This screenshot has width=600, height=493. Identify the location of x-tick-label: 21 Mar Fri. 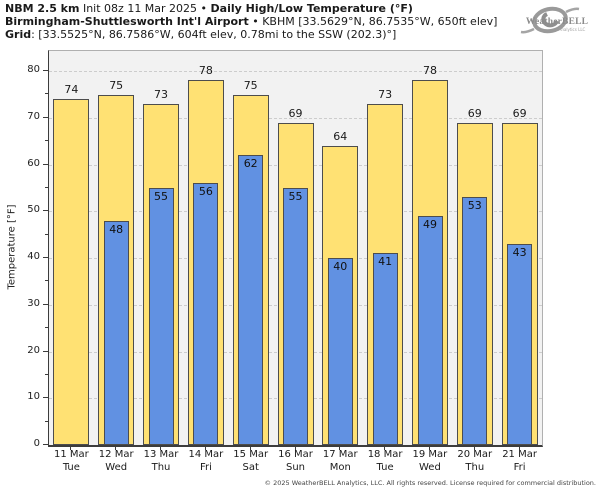
(519, 461).